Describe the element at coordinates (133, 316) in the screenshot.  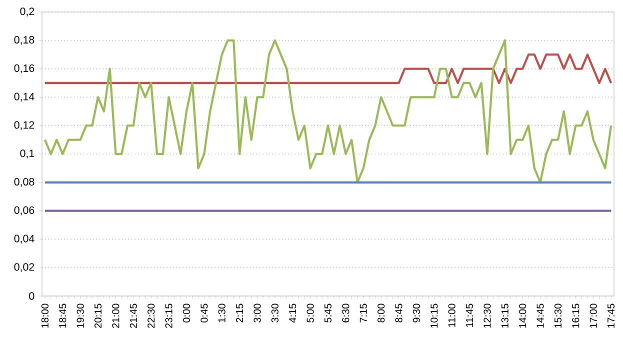
I see `x-tick-label: 21:45` at that location.